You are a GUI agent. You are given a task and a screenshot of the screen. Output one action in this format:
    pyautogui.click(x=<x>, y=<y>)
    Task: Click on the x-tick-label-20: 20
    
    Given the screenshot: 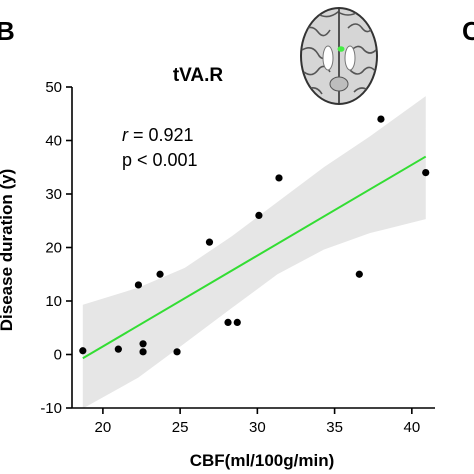 What is the action you would take?
    pyautogui.click(x=103, y=427)
    